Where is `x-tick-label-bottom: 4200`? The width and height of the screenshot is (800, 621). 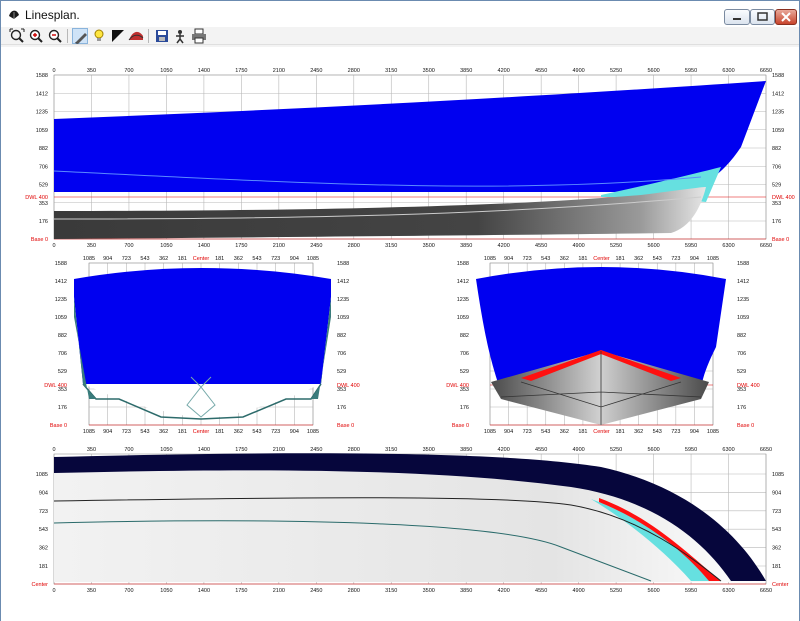 x-tick-label-bottom: 4200 is located at coordinates (504, 246).